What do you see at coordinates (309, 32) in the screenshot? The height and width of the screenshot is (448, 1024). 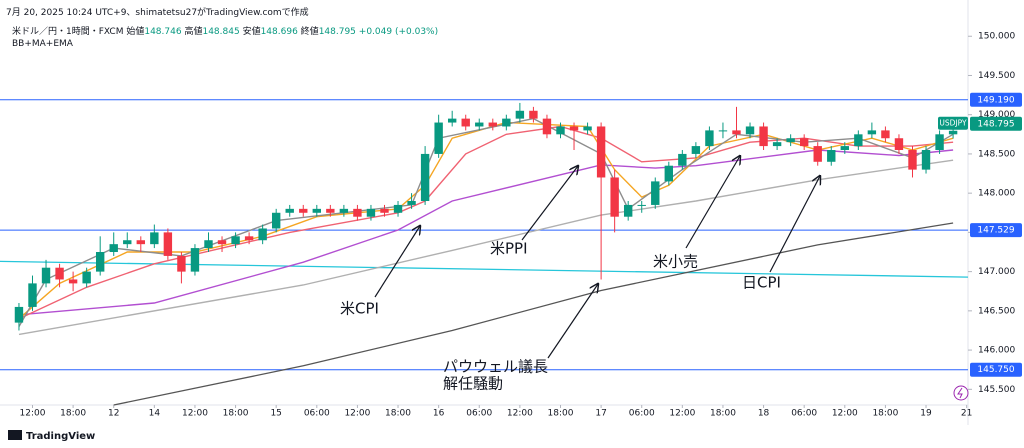 I see `close-label: 終値` at bounding box center [309, 32].